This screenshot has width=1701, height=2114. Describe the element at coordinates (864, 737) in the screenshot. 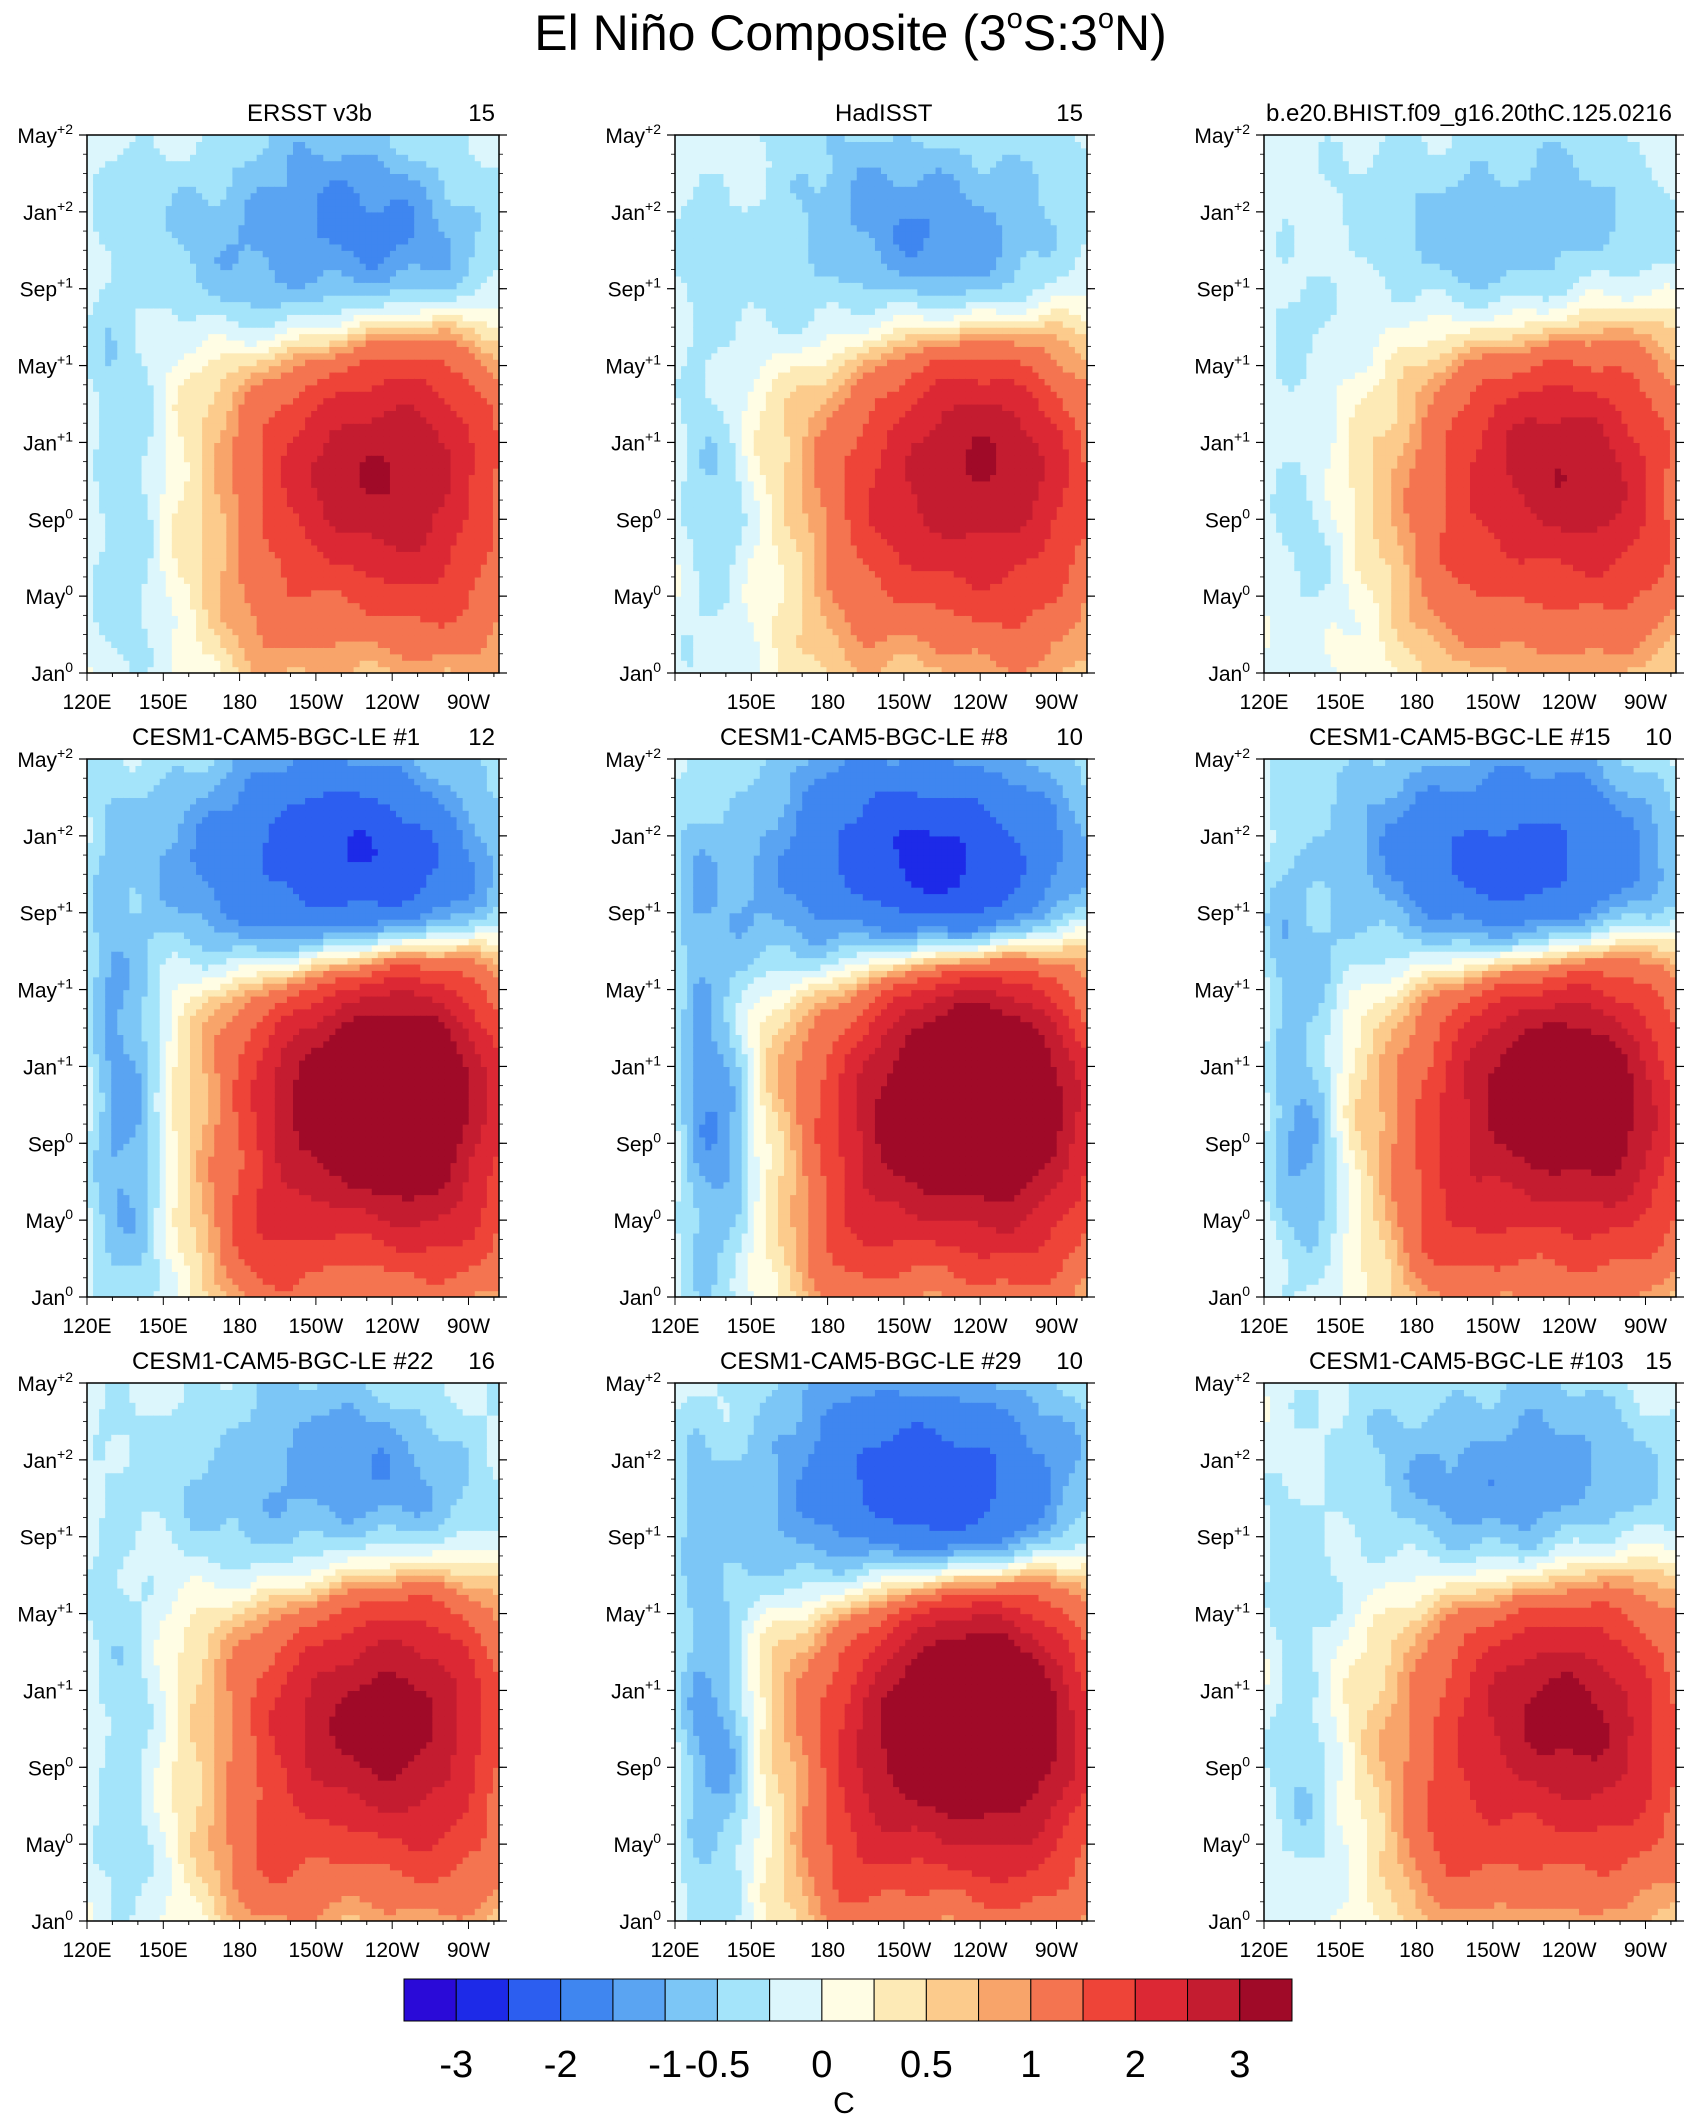

I see `panel-title: CESM1-CAM5-BGC-LE #8` at that location.